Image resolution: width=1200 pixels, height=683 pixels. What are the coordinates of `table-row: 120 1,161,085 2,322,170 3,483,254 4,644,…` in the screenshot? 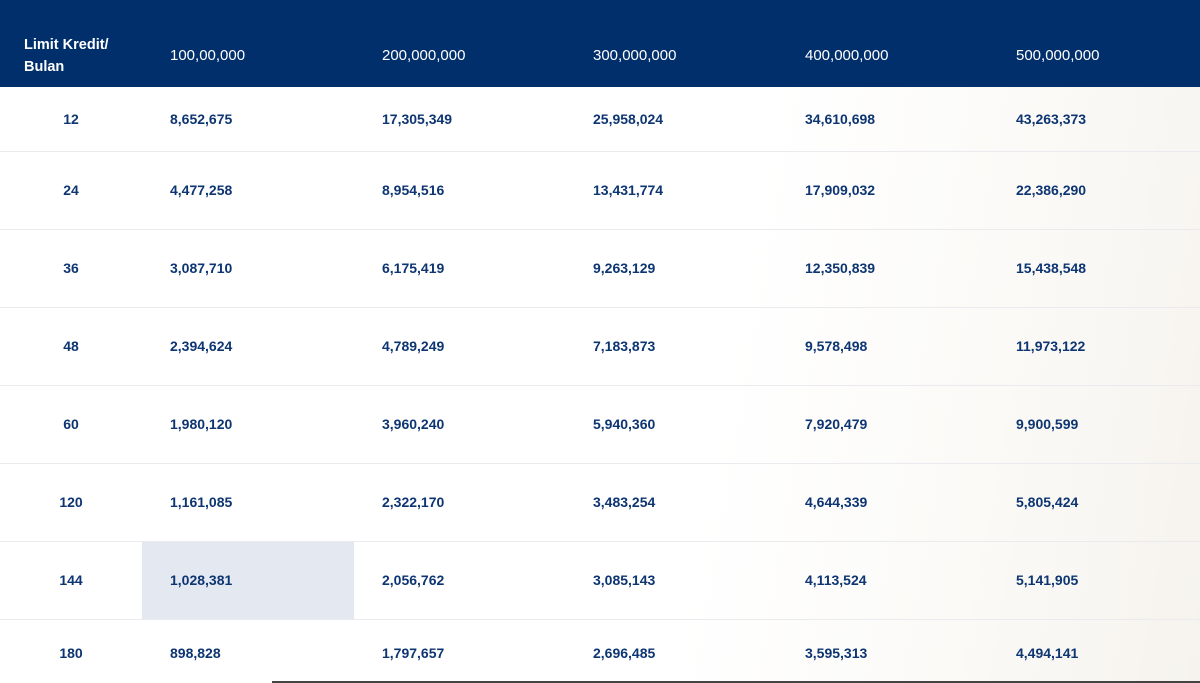 It's located at (600, 502).